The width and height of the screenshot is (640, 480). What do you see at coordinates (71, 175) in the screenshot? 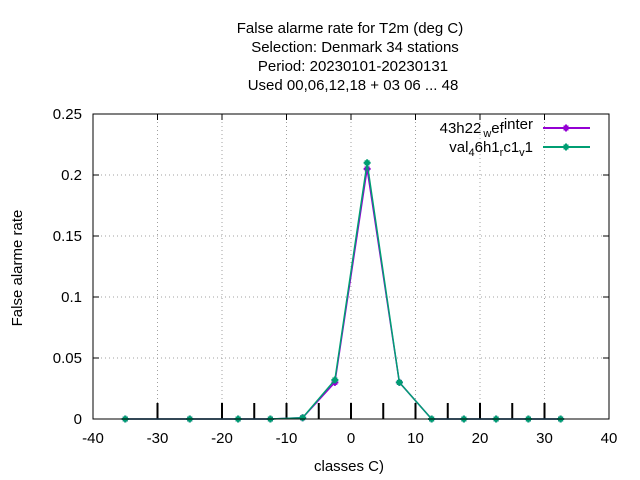
I see `y-tick-label: 0.2` at bounding box center [71, 175].